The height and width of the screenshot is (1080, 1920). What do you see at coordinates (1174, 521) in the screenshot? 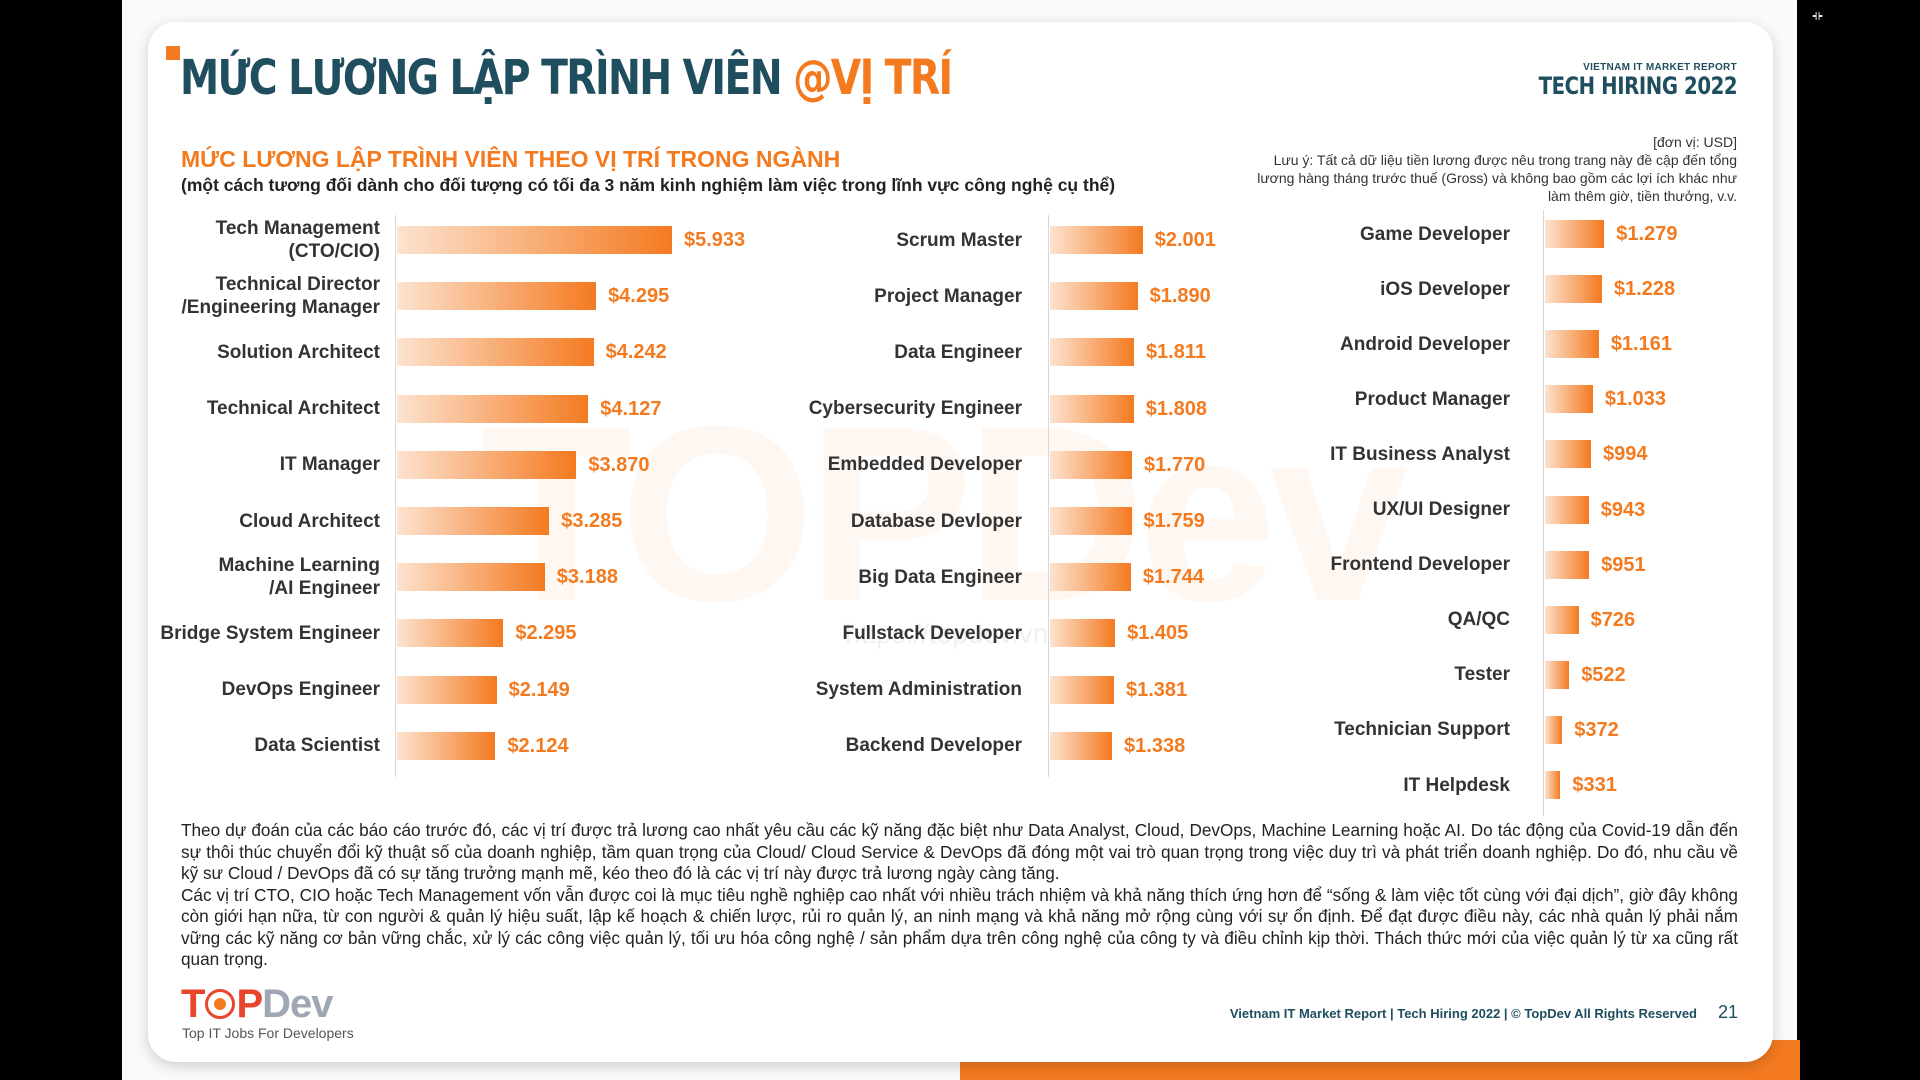
I see `bar-value-label: $1.759` at bounding box center [1174, 521].